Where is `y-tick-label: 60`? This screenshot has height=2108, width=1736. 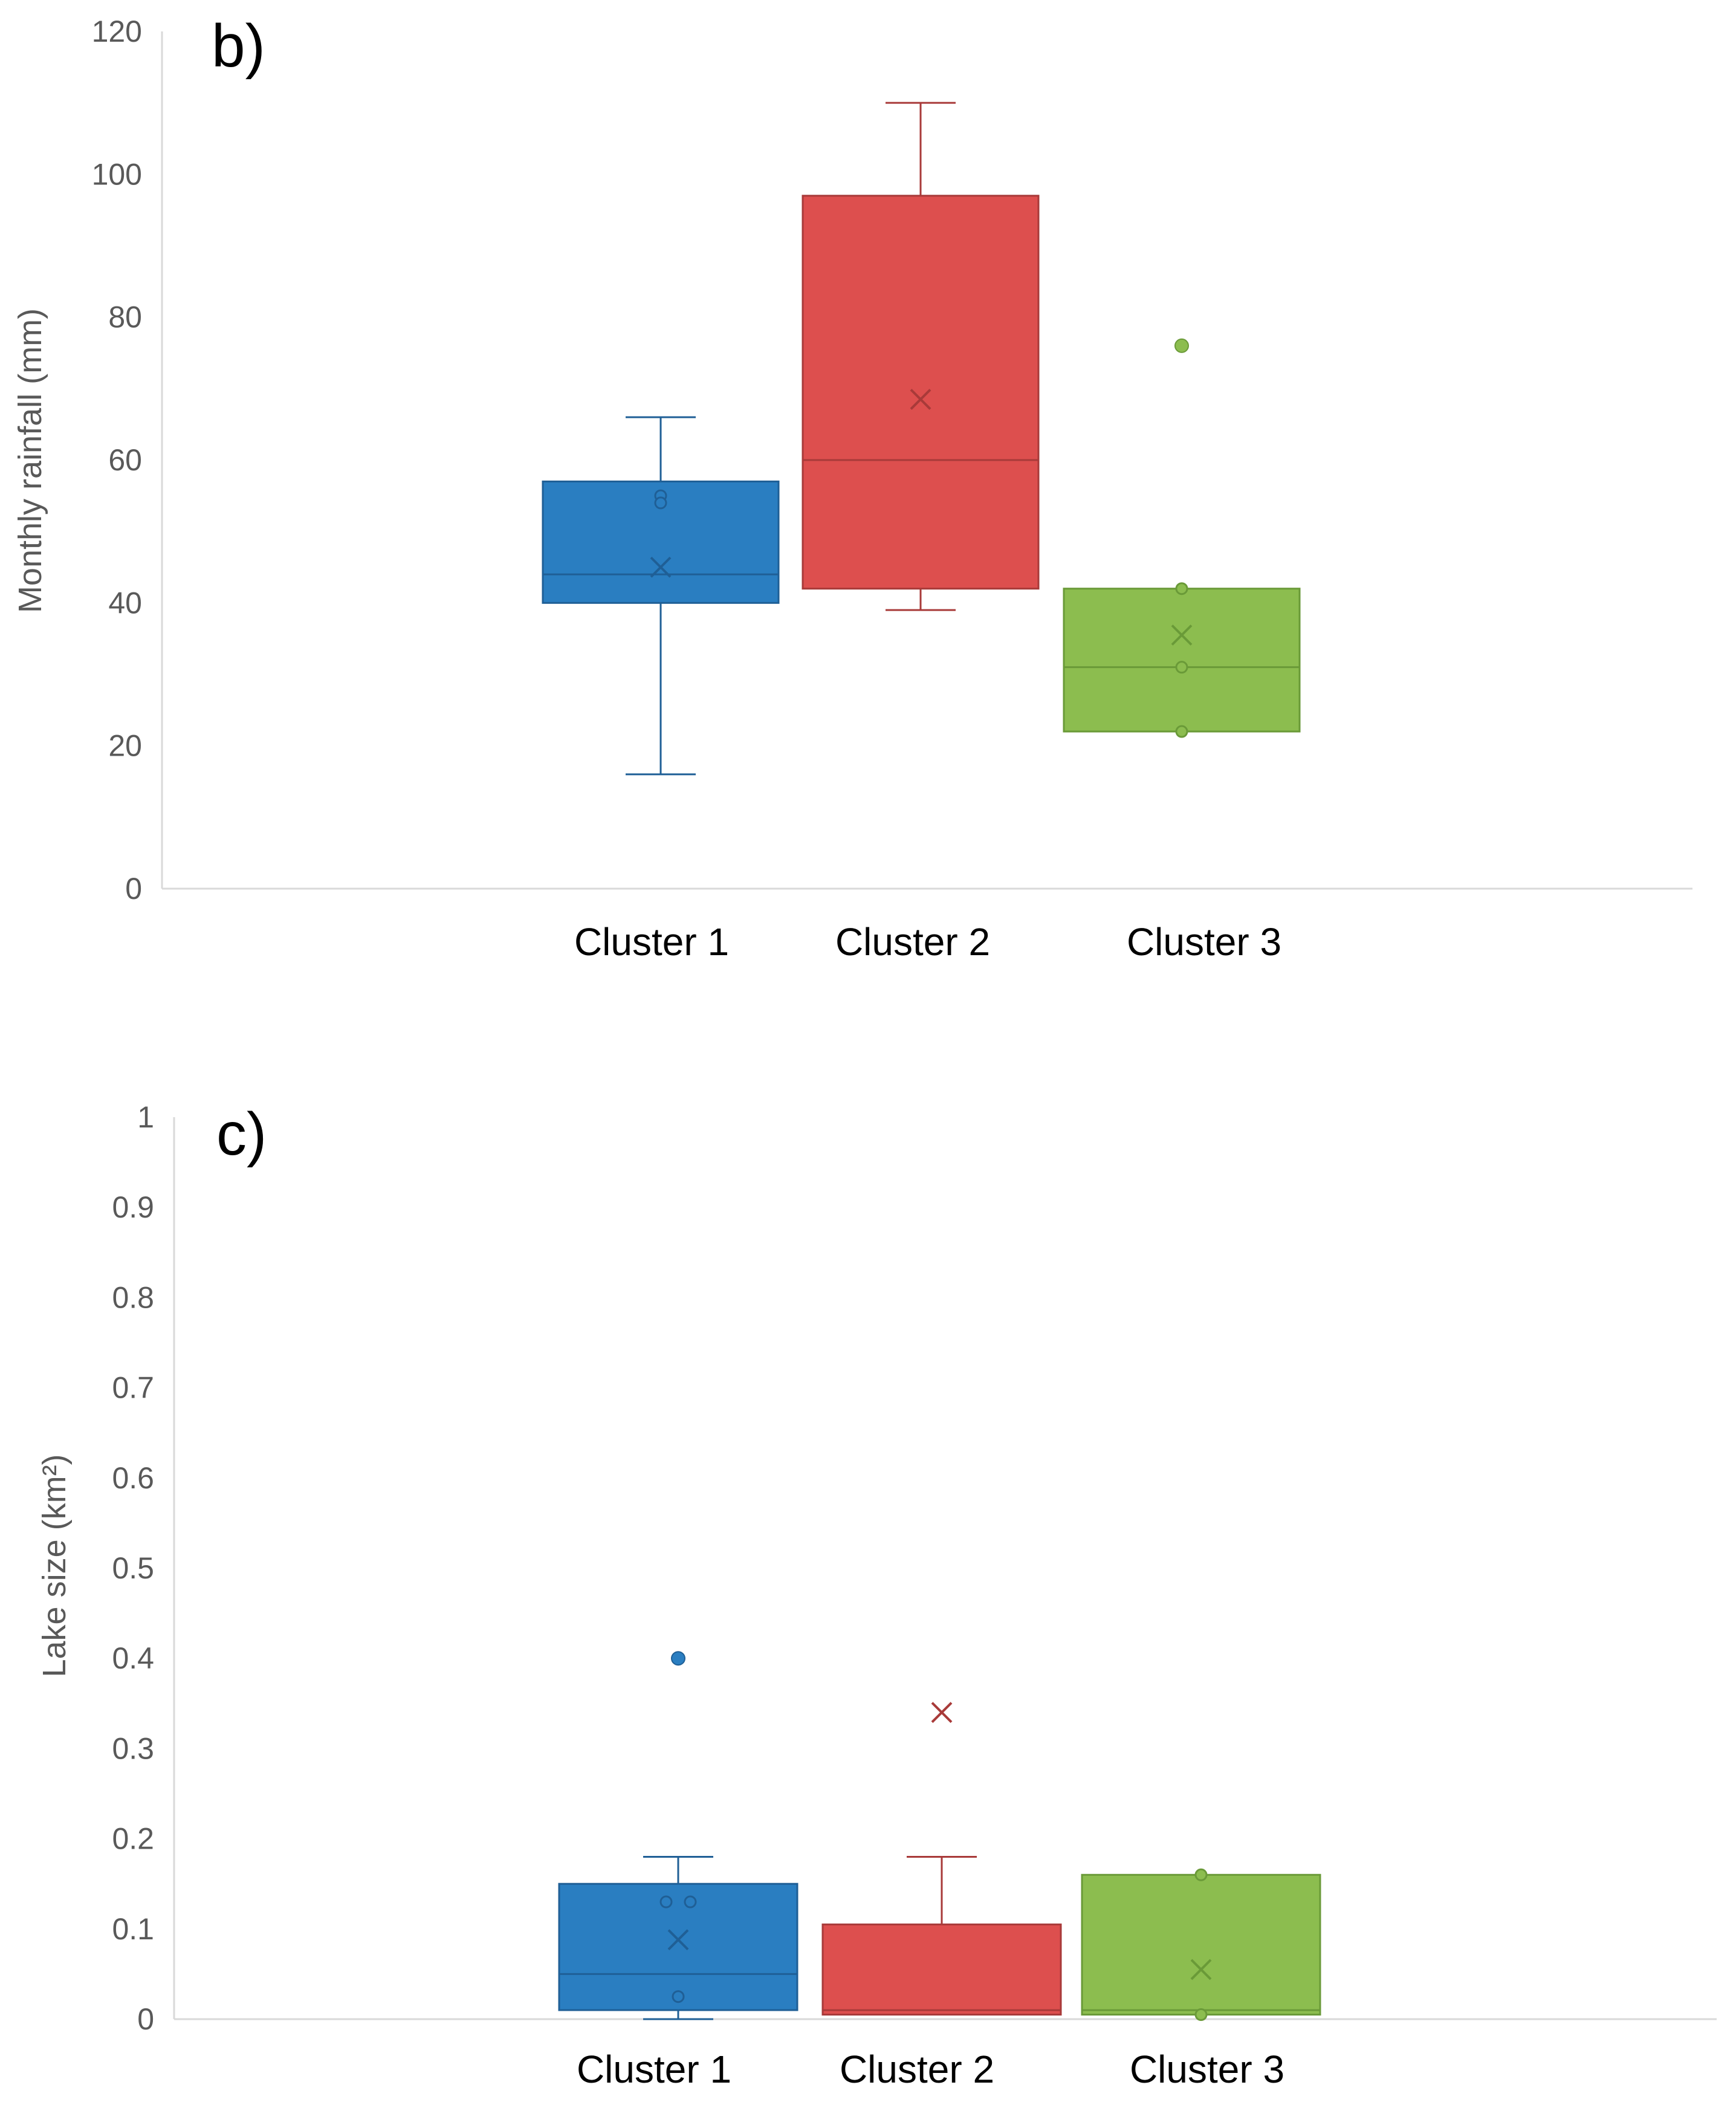
y-tick-label: 60 is located at coordinates (125, 460).